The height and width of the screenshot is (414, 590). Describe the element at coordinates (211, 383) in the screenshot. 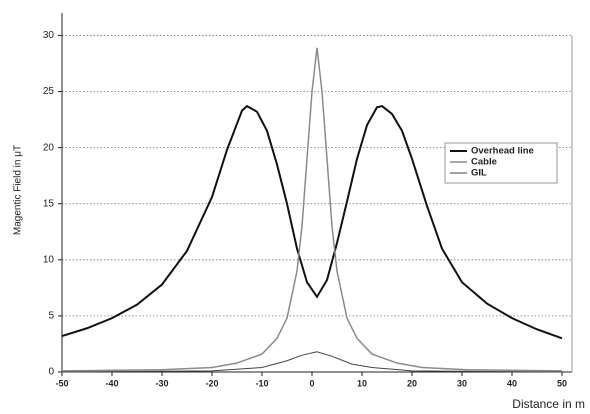

I see `x-tick-label: -20` at that location.